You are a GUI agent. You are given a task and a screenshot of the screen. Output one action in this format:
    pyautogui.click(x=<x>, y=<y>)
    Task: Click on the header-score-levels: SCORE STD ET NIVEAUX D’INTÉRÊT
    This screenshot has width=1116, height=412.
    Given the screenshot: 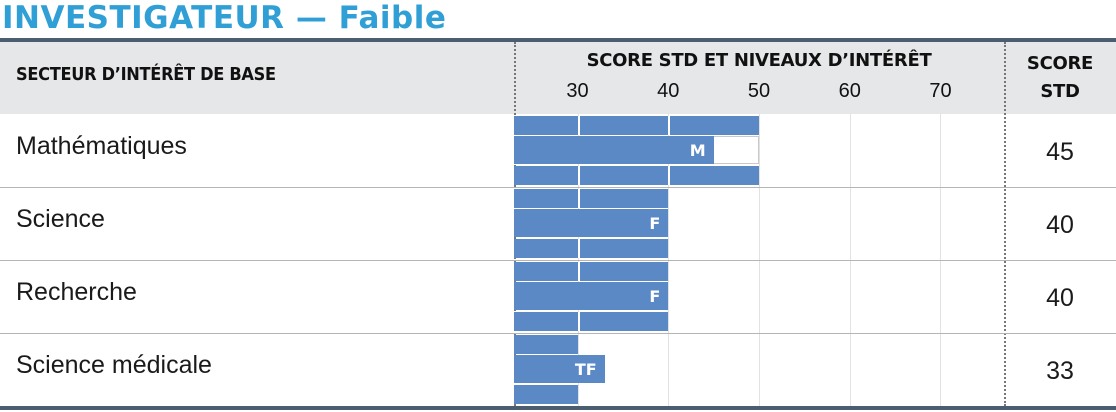 What is the action you would take?
    pyautogui.click(x=759, y=60)
    